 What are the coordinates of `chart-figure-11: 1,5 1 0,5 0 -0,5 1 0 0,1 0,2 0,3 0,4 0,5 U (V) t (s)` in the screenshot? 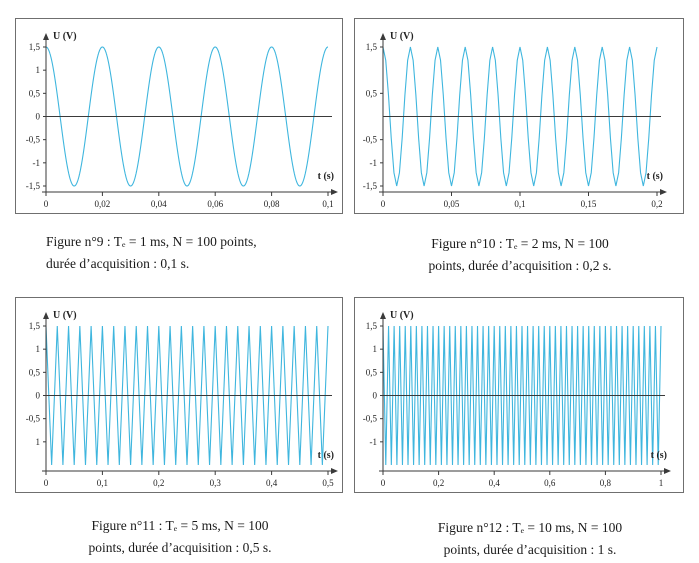 It's located at (182, 399).